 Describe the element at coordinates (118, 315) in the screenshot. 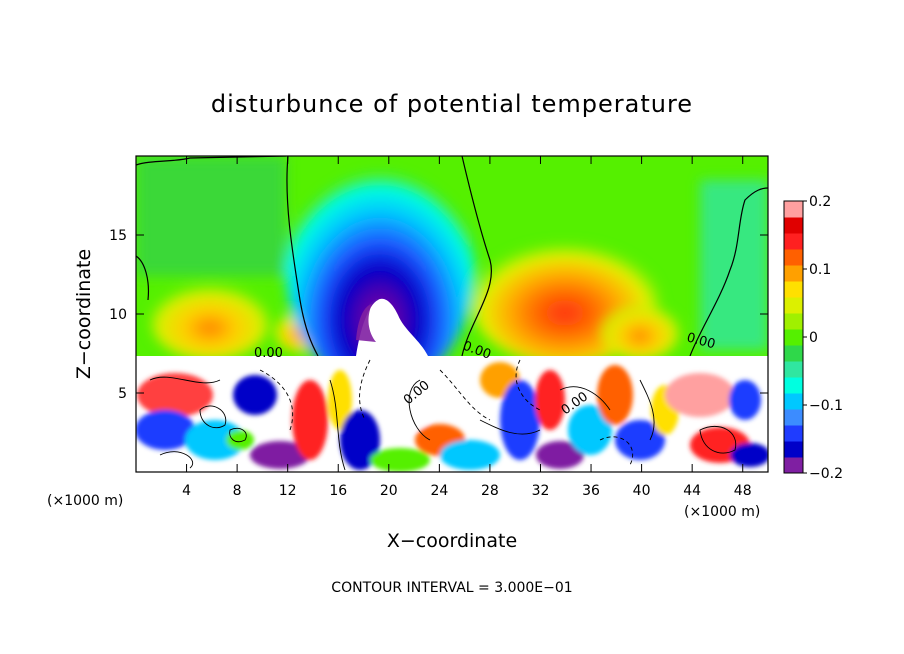

I see `y-tick-label: 10` at that location.